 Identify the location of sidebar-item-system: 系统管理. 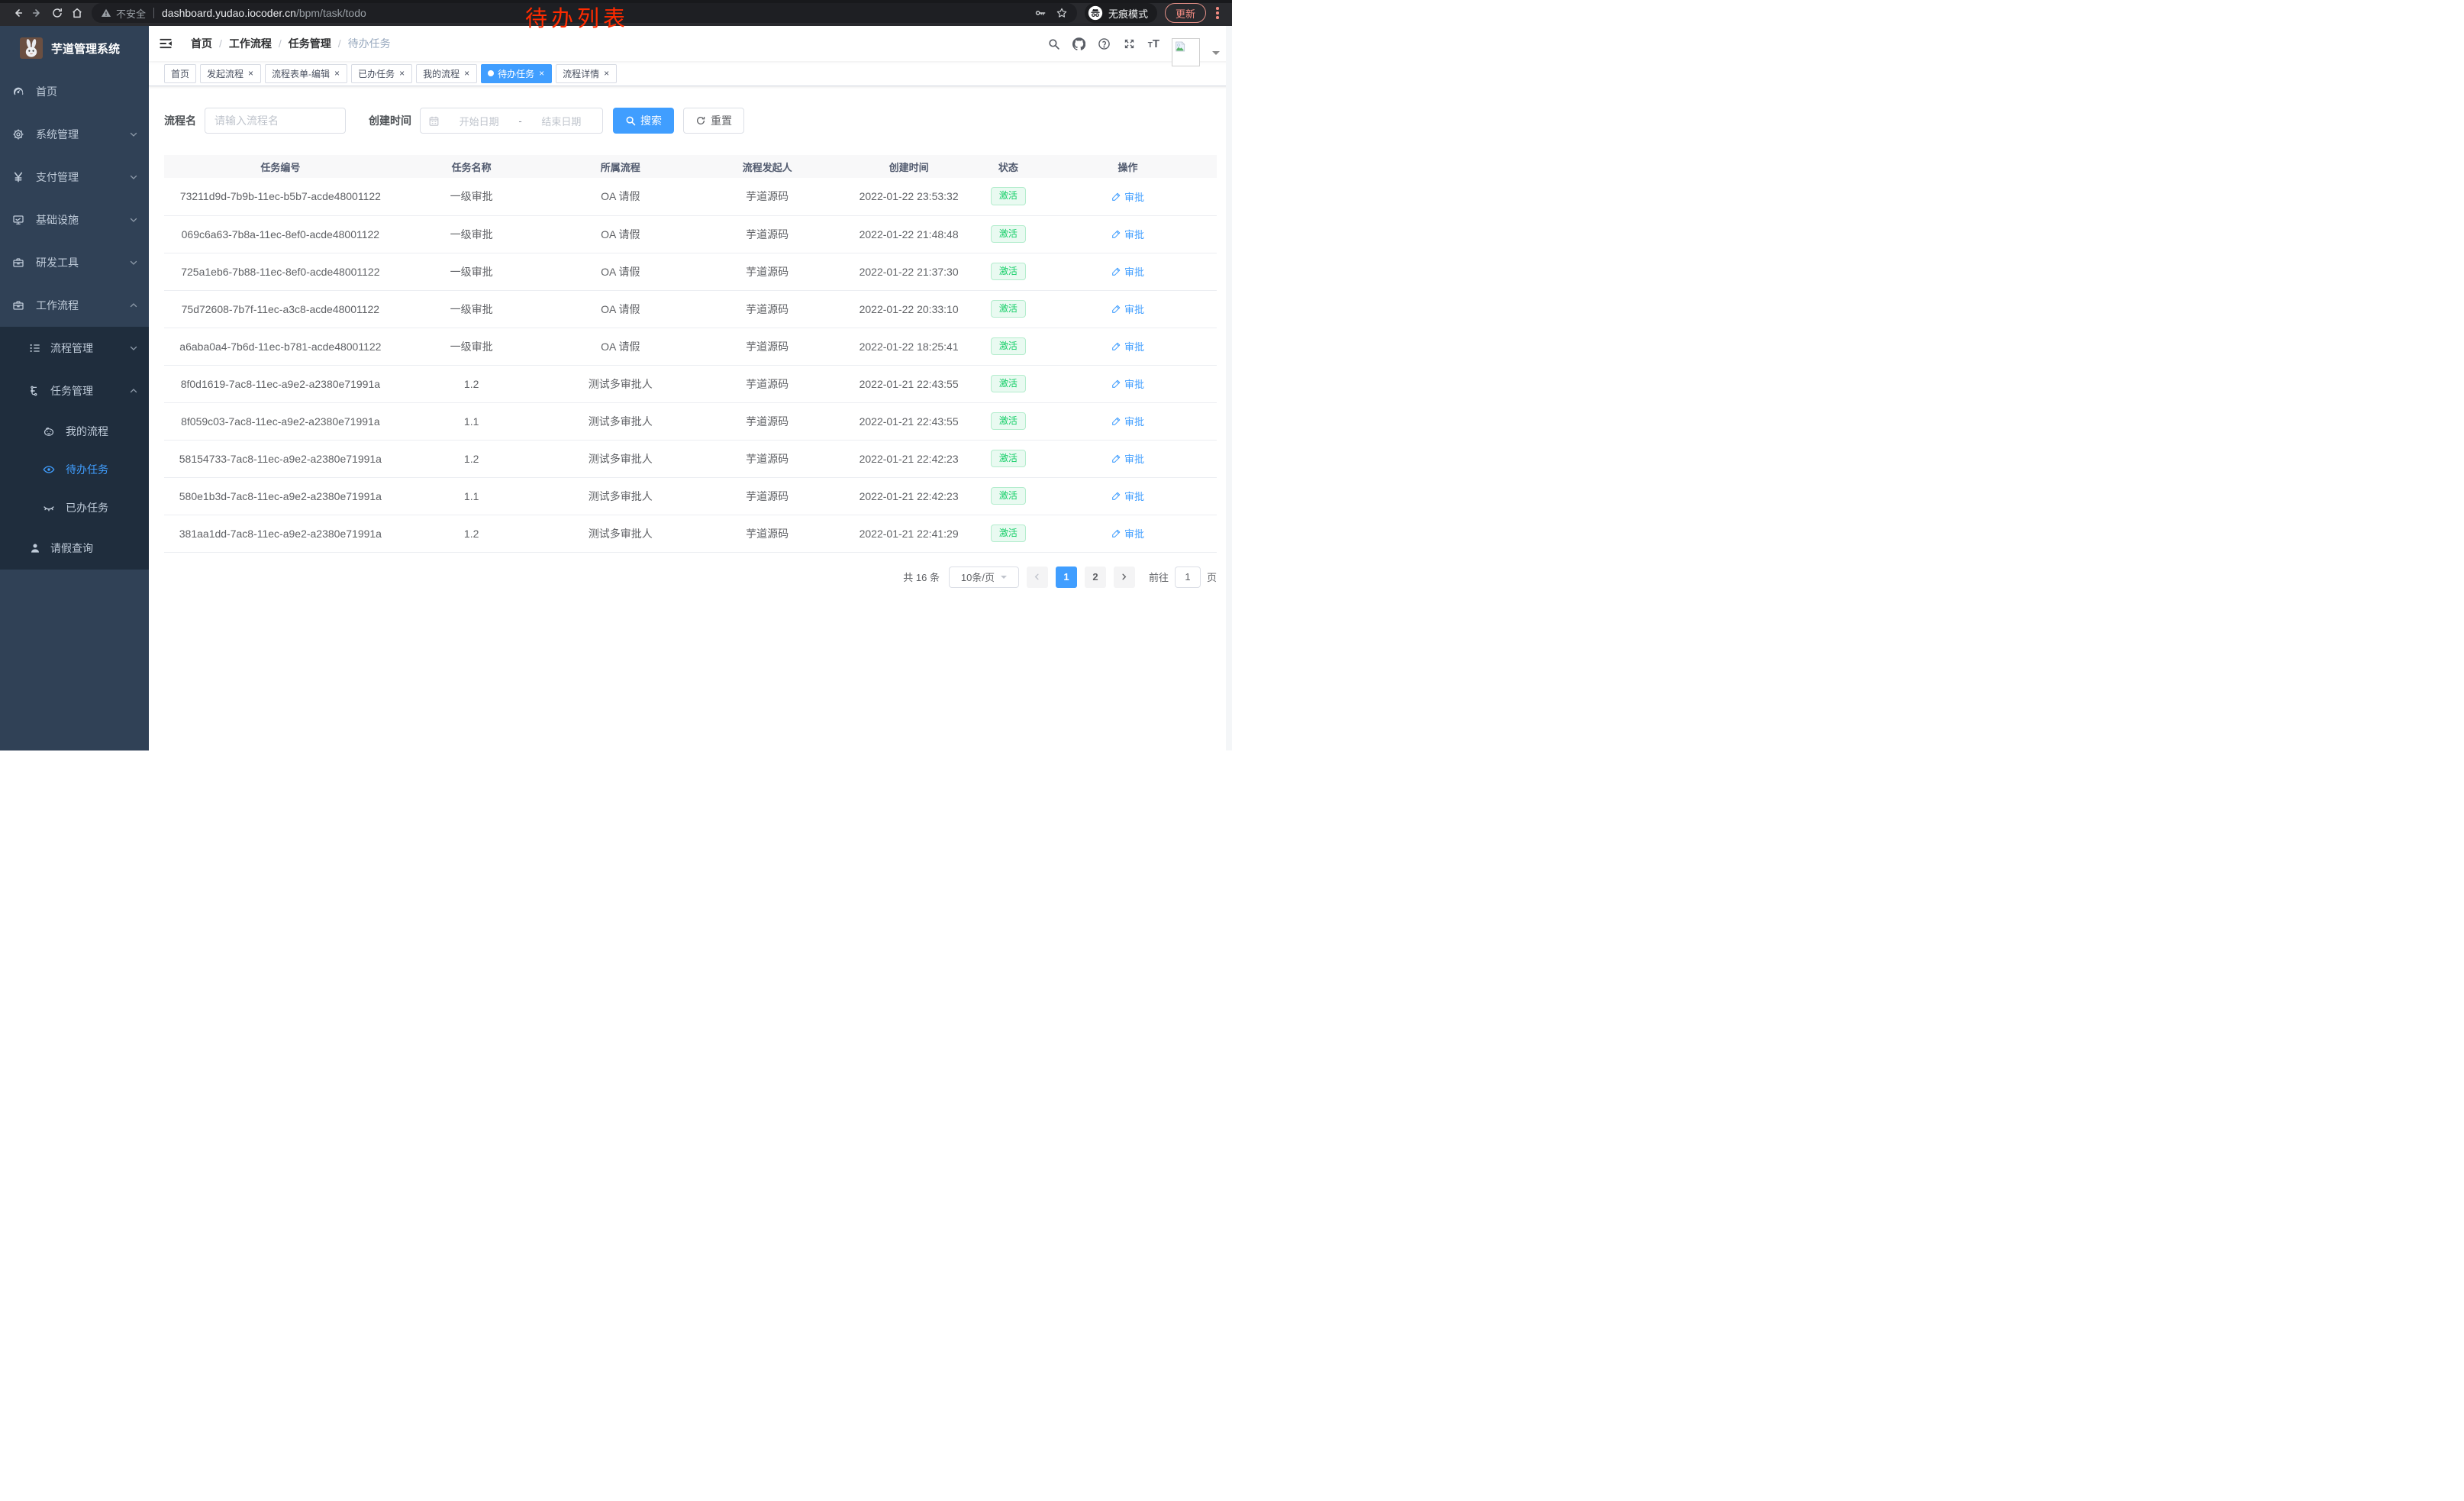
(74, 134).